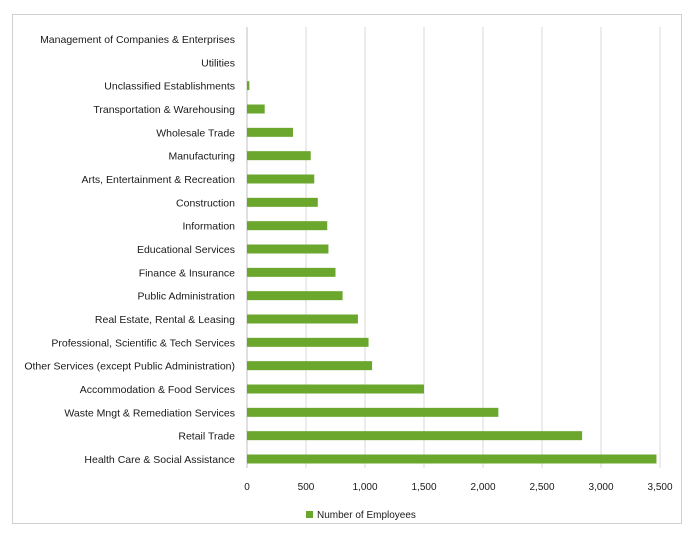 Image resolution: width=698 pixels, height=535 pixels. I want to click on category-label: Real Estate, Rental & Leasing, so click(165, 320).